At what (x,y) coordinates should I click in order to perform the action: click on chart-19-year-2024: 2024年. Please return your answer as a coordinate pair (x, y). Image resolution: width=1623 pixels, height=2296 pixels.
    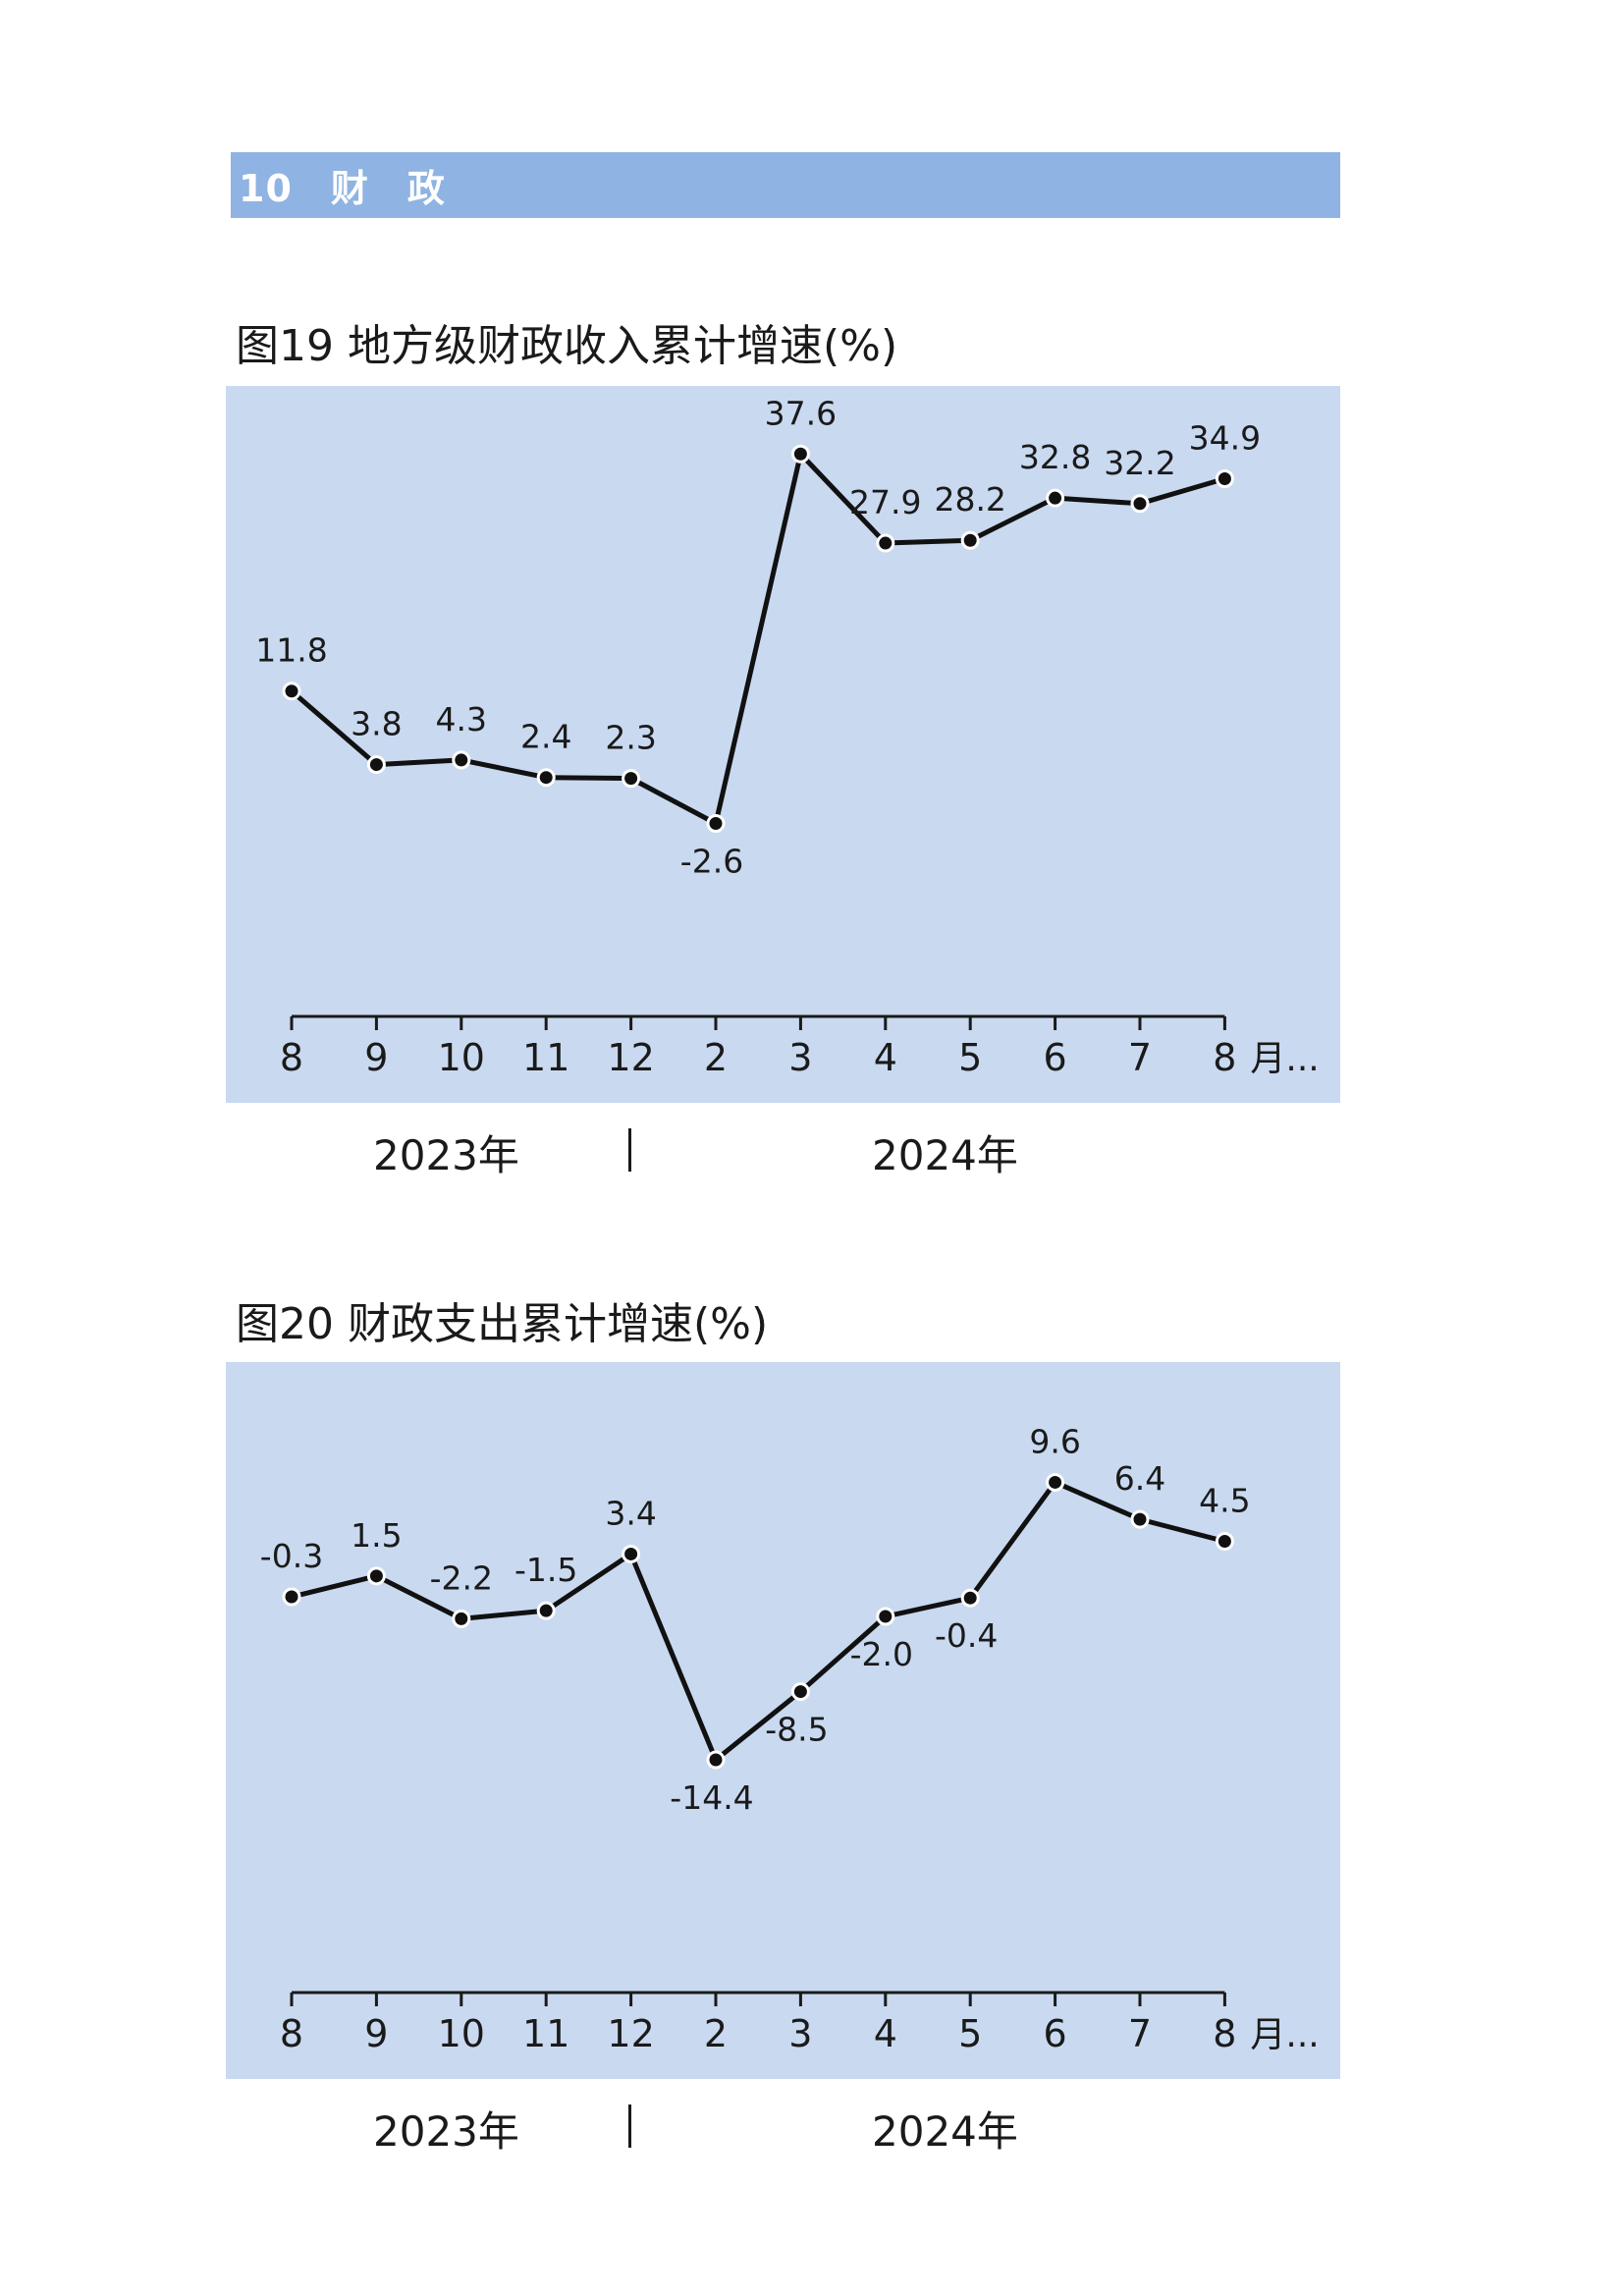
    Looking at the image, I should click on (945, 1155).